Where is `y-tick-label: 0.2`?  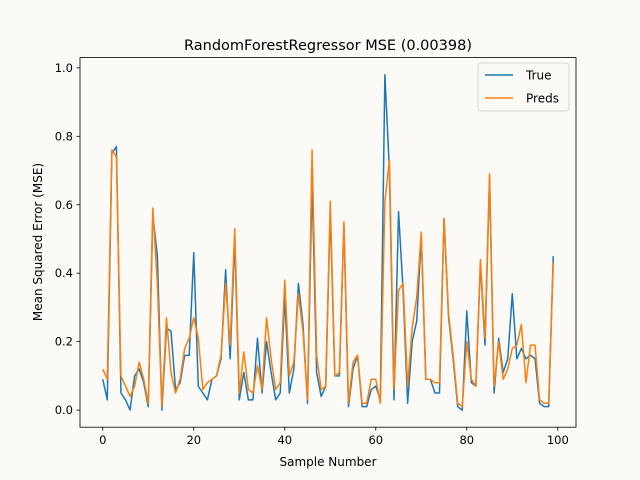 y-tick-label: 0.2 is located at coordinates (64, 342).